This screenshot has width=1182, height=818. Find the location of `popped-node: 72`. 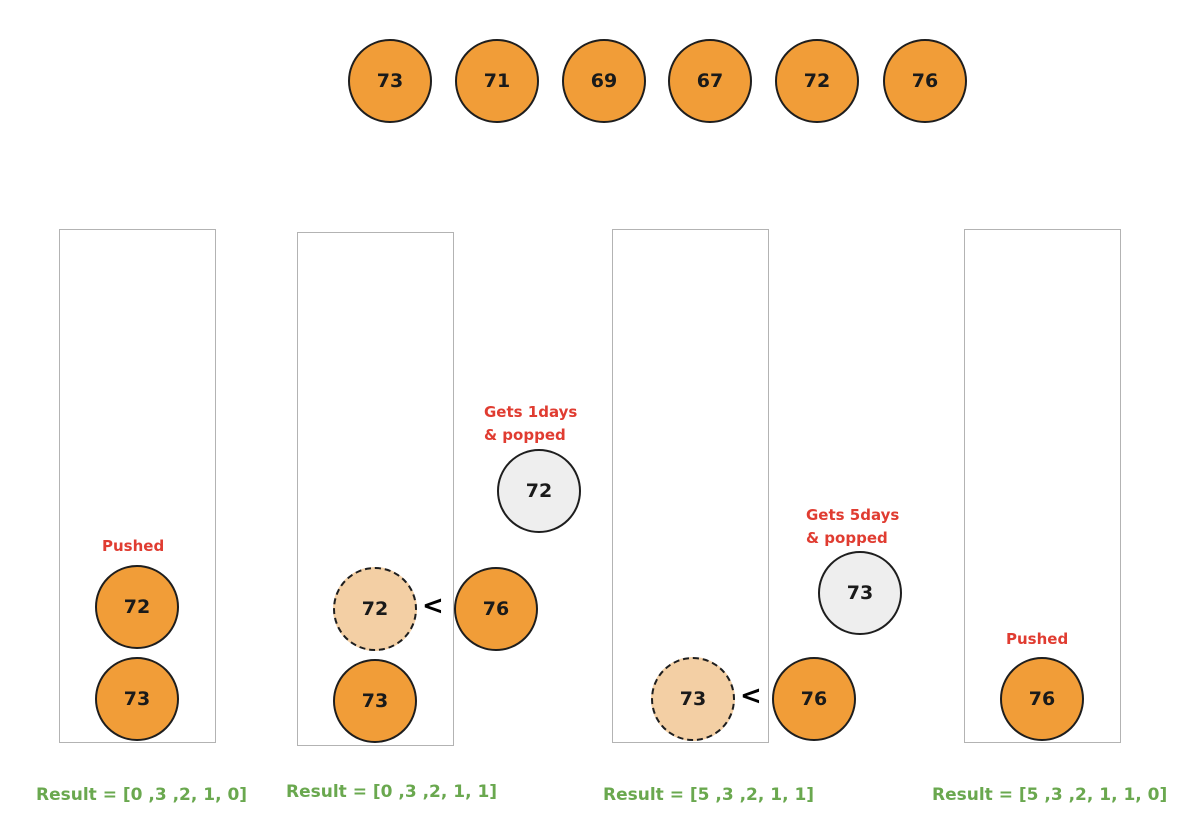

popped-node: 72 is located at coordinates (539, 491).